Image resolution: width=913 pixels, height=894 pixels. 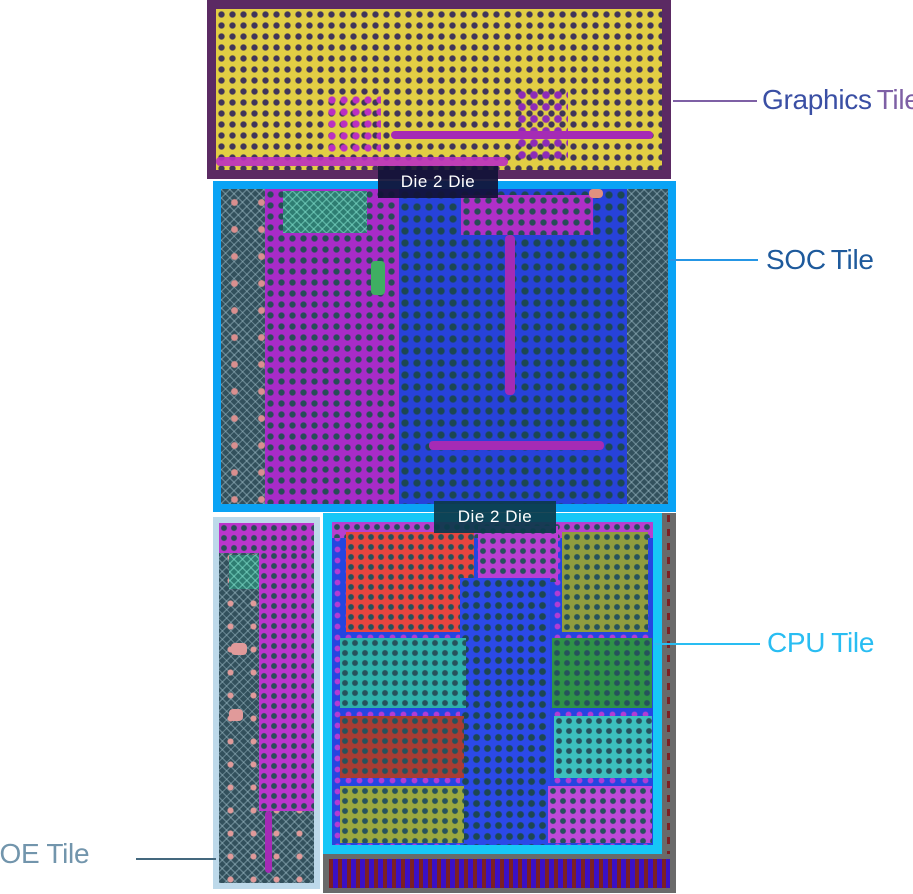 What do you see at coordinates (378, 278) in the screenshot?
I see `soc-detail-green-bit` at bounding box center [378, 278].